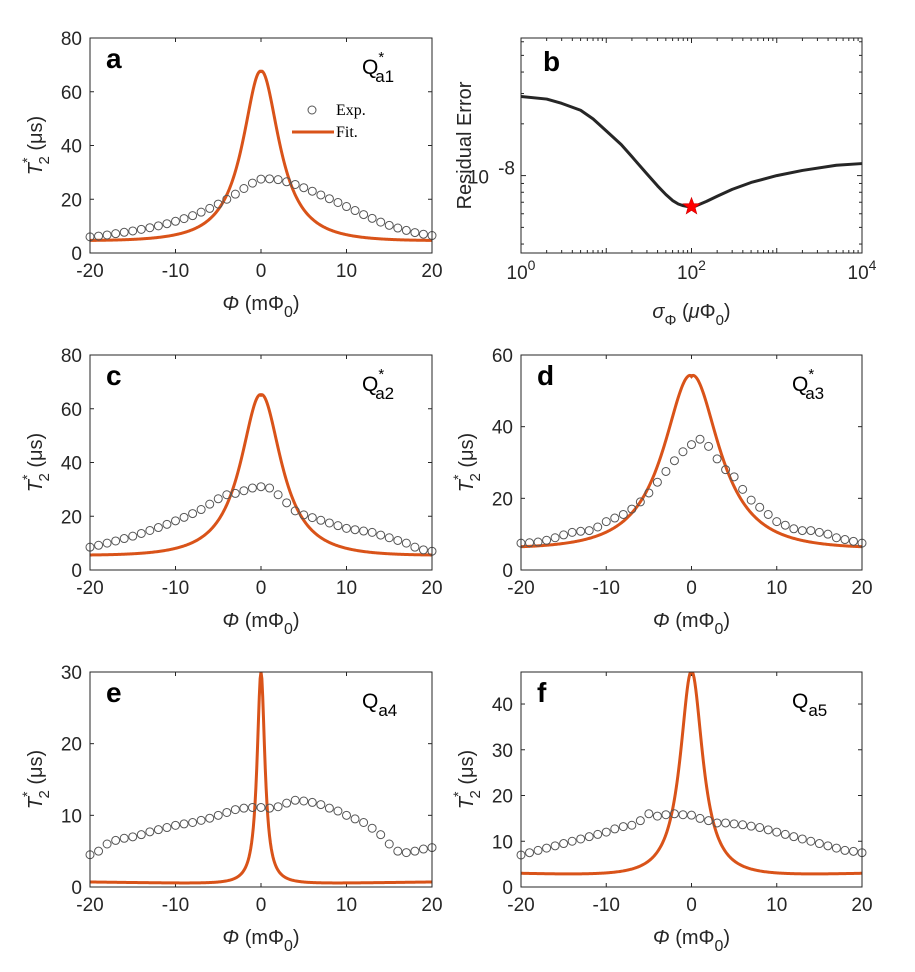 This screenshot has width=915, height=972. Describe the element at coordinates (260, 307) in the screenshot. I see `x-axis-label: Φ (mΦ0)` at that location.